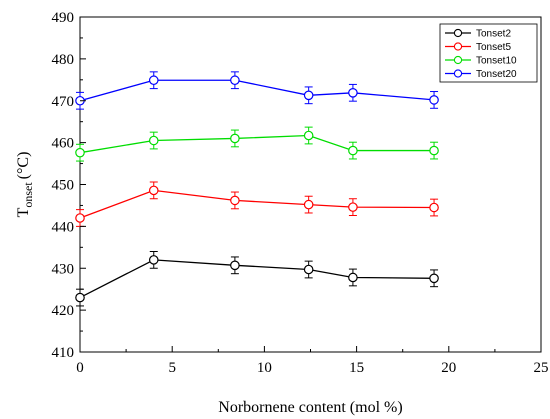  What do you see at coordinates (496, 74) in the screenshot?
I see `legend-label: Tonset20` at bounding box center [496, 74].